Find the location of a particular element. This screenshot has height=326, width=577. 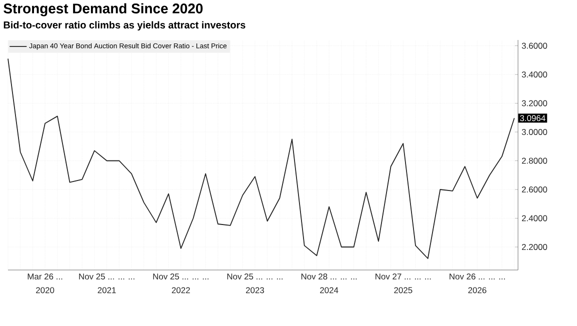

y-tick-label: 2.2000 is located at coordinates (535, 247).